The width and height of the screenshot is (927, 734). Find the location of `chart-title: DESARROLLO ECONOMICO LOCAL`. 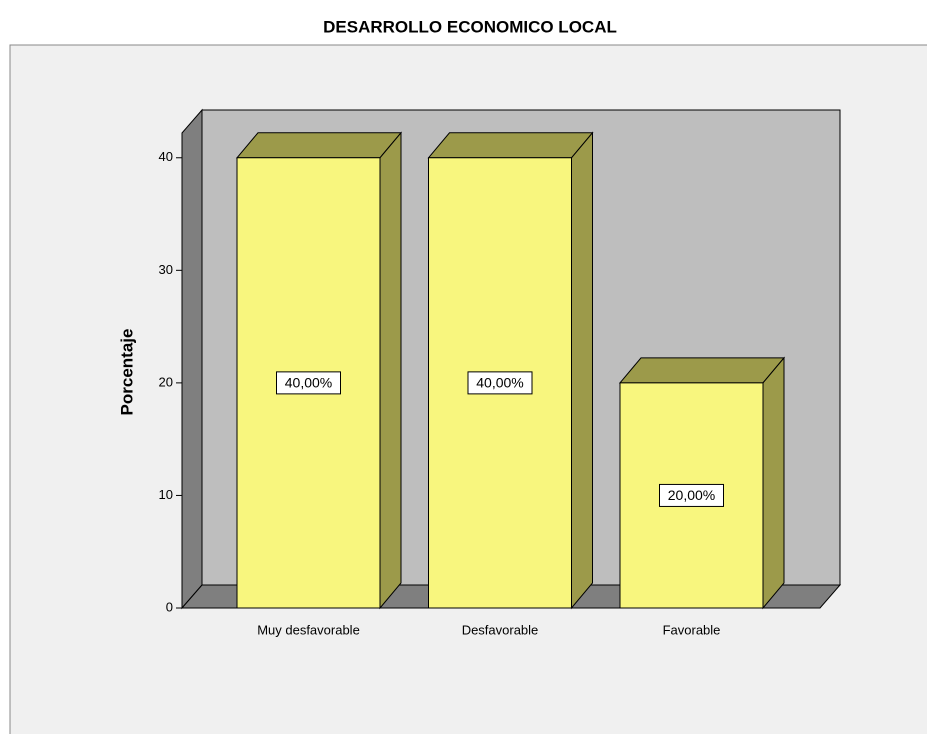

chart-title: DESARROLLO ECONOMICO LOCAL is located at coordinates (470, 26).